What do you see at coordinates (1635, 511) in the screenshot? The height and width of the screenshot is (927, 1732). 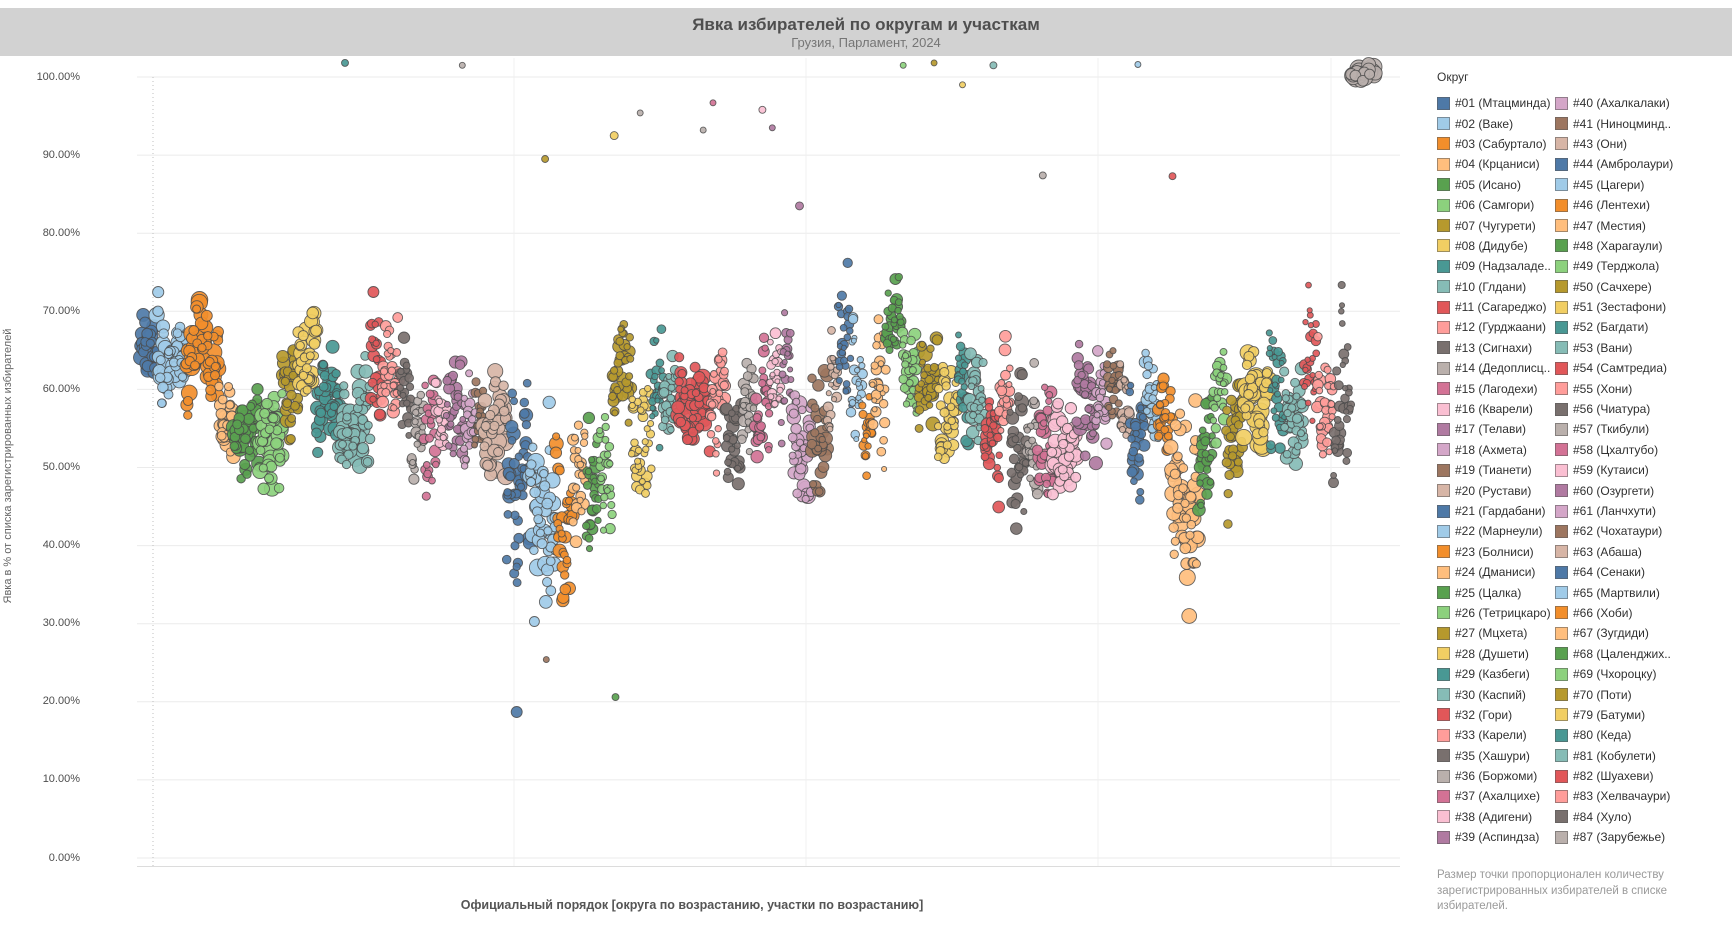 I see `legend-item-61: #61 (Ланчхути)` at bounding box center [1635, 511].